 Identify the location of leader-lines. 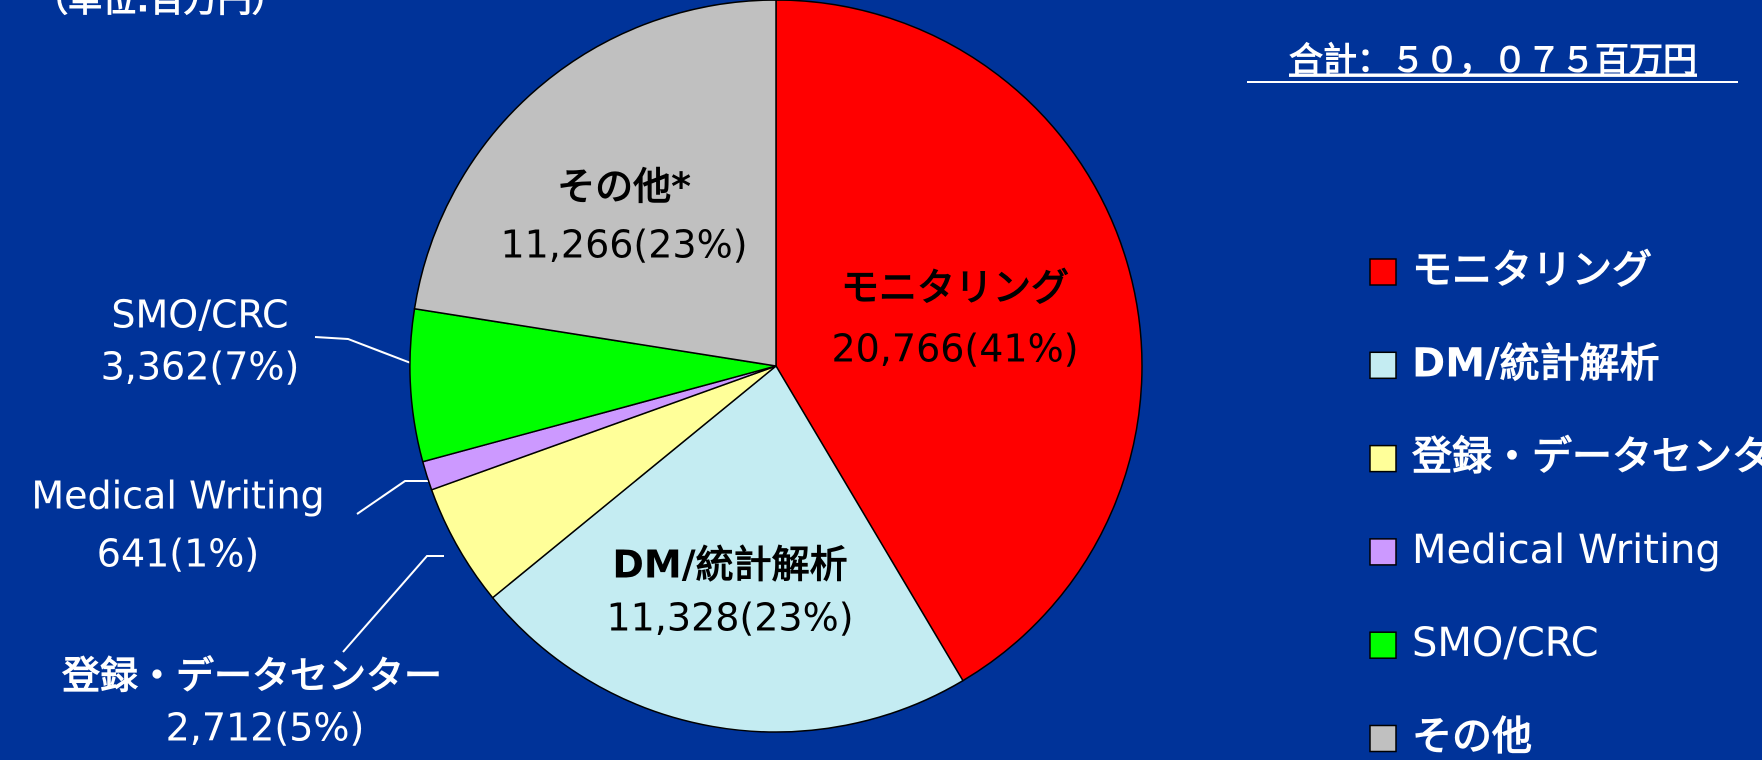
(379, 494).